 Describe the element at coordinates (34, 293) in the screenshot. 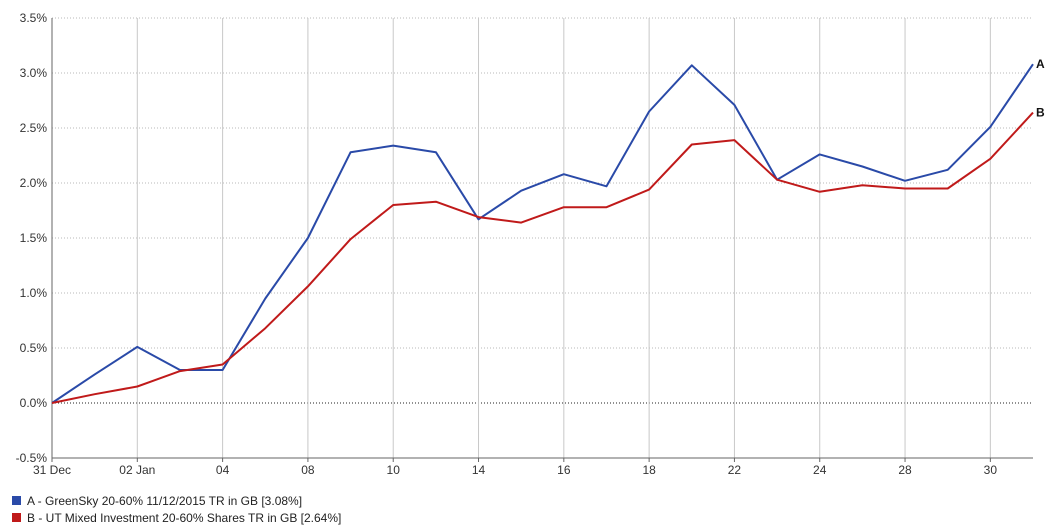

I see `y-tick-label: 1.0%` at that location.